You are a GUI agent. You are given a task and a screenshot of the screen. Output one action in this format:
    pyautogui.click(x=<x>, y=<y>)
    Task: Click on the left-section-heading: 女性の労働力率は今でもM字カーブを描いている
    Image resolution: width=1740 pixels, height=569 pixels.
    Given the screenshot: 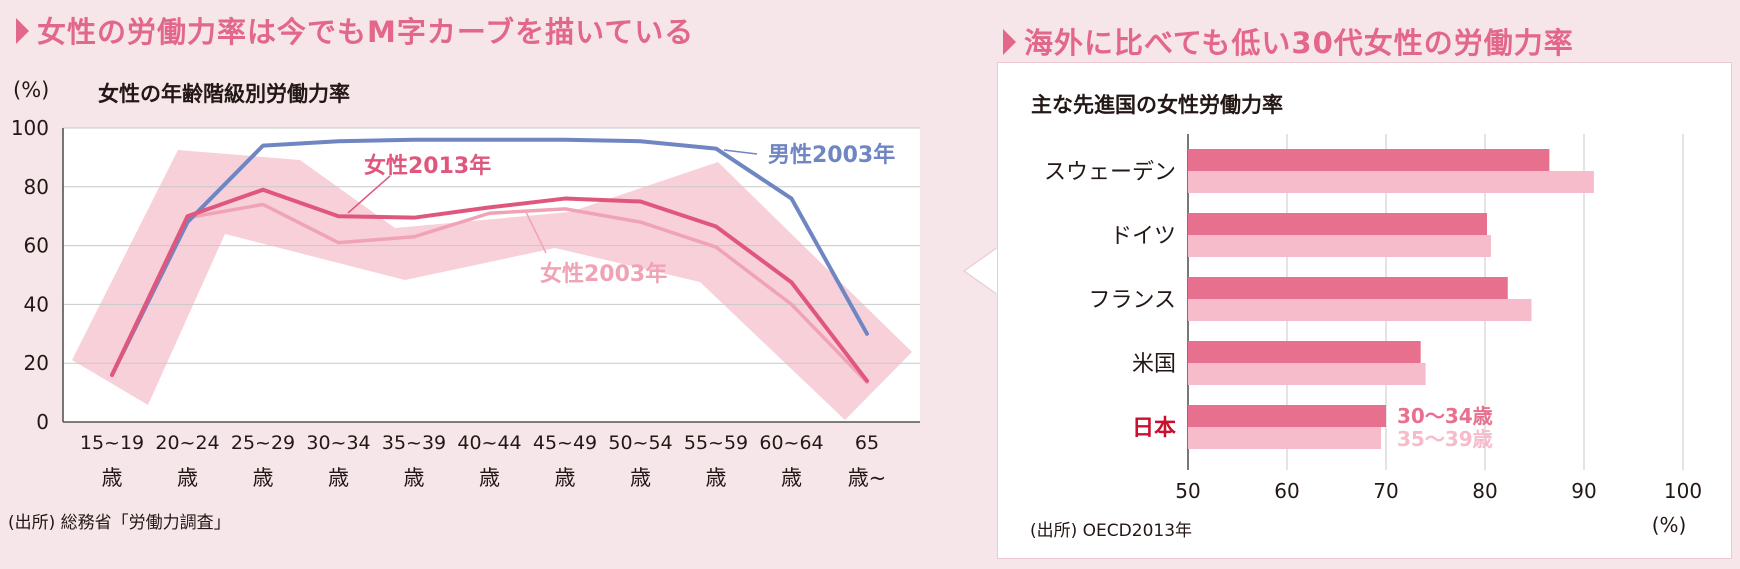 What is the action you would take?
    pyautogui.click(x=355, y=30)
    